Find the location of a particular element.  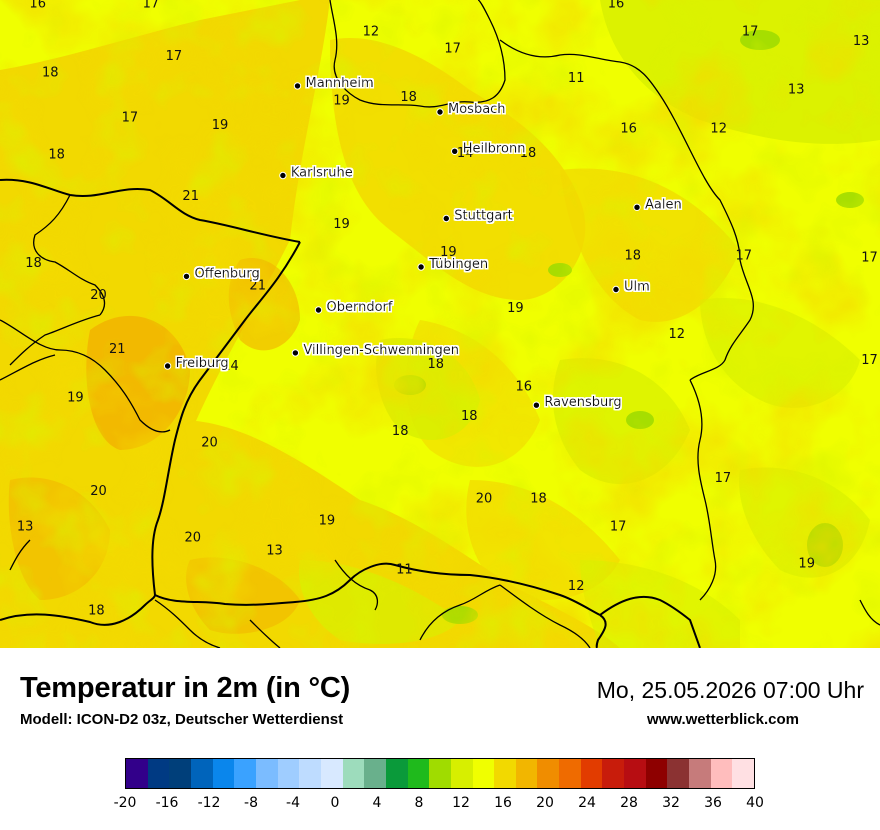

city-marker: Tübingen is located at coordinates (452, 264).